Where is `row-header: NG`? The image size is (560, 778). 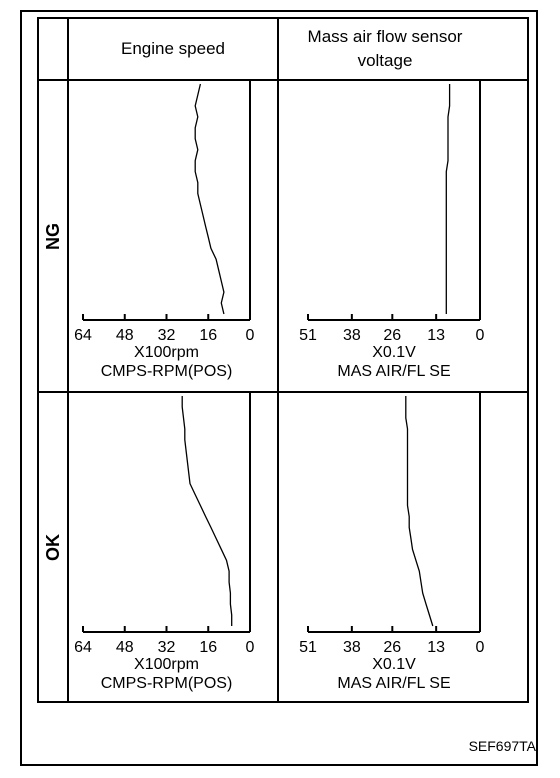
row-header: NG is located at coordinates (53, 236).